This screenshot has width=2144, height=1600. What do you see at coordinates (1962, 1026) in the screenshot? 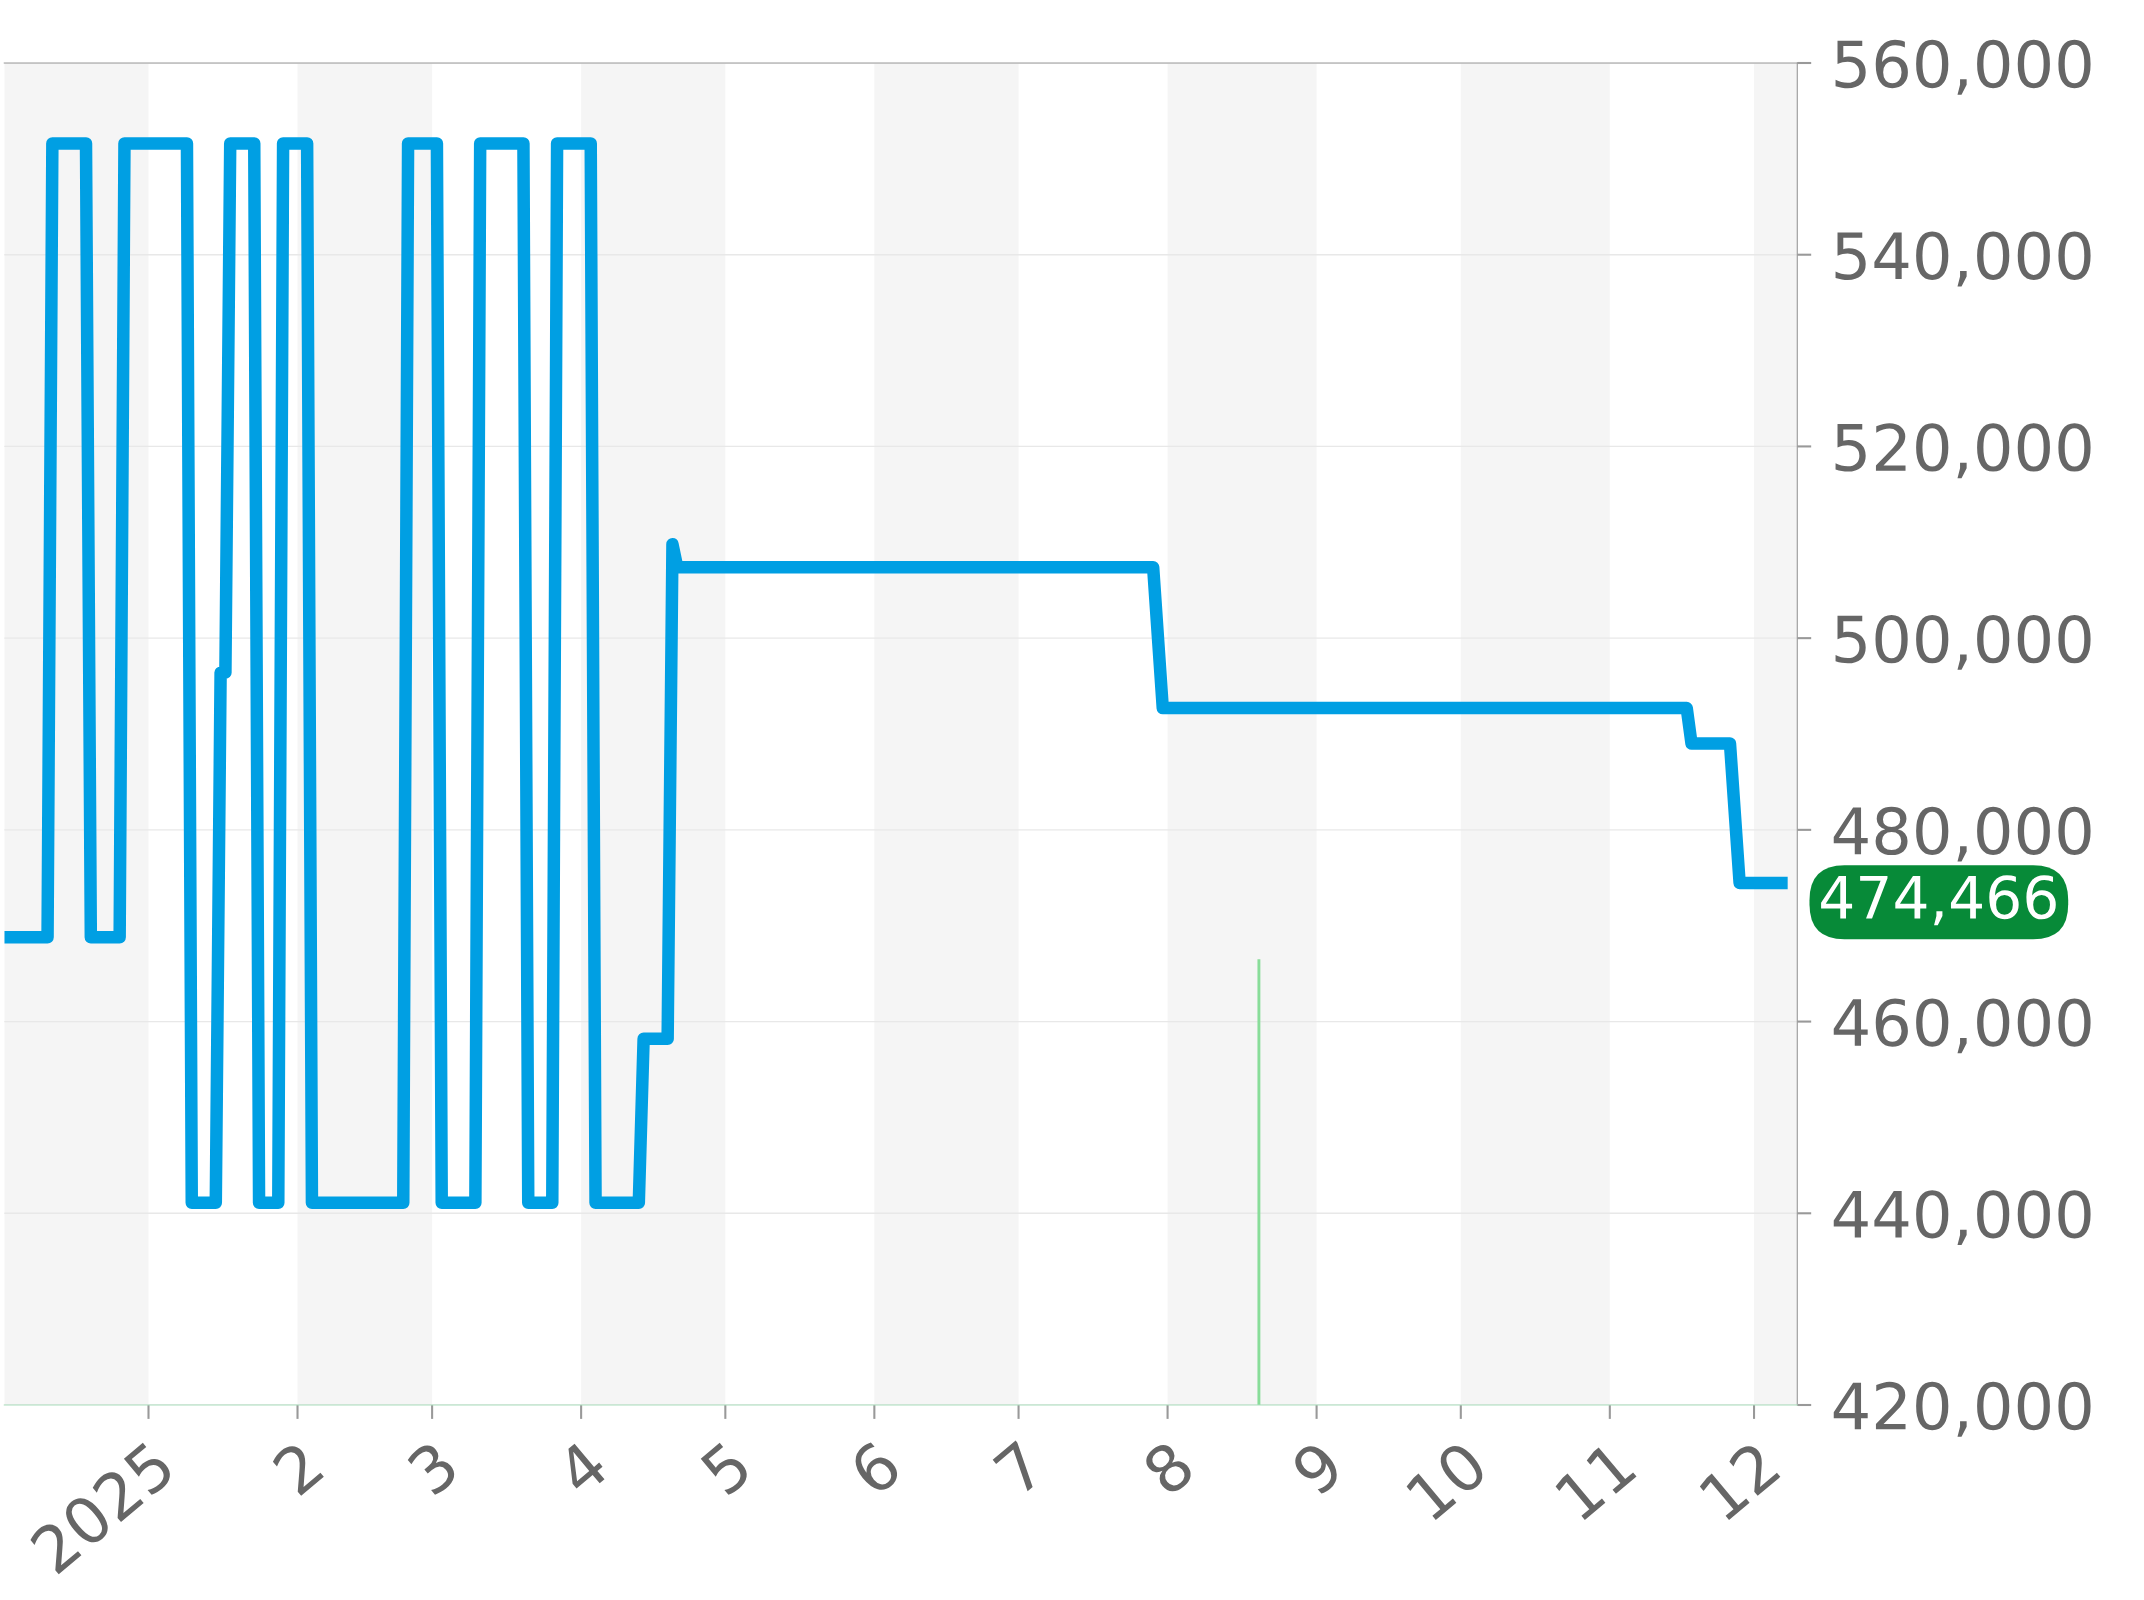
I see `y-tick-label: 460,000` at bounding box center [1962, 1026].